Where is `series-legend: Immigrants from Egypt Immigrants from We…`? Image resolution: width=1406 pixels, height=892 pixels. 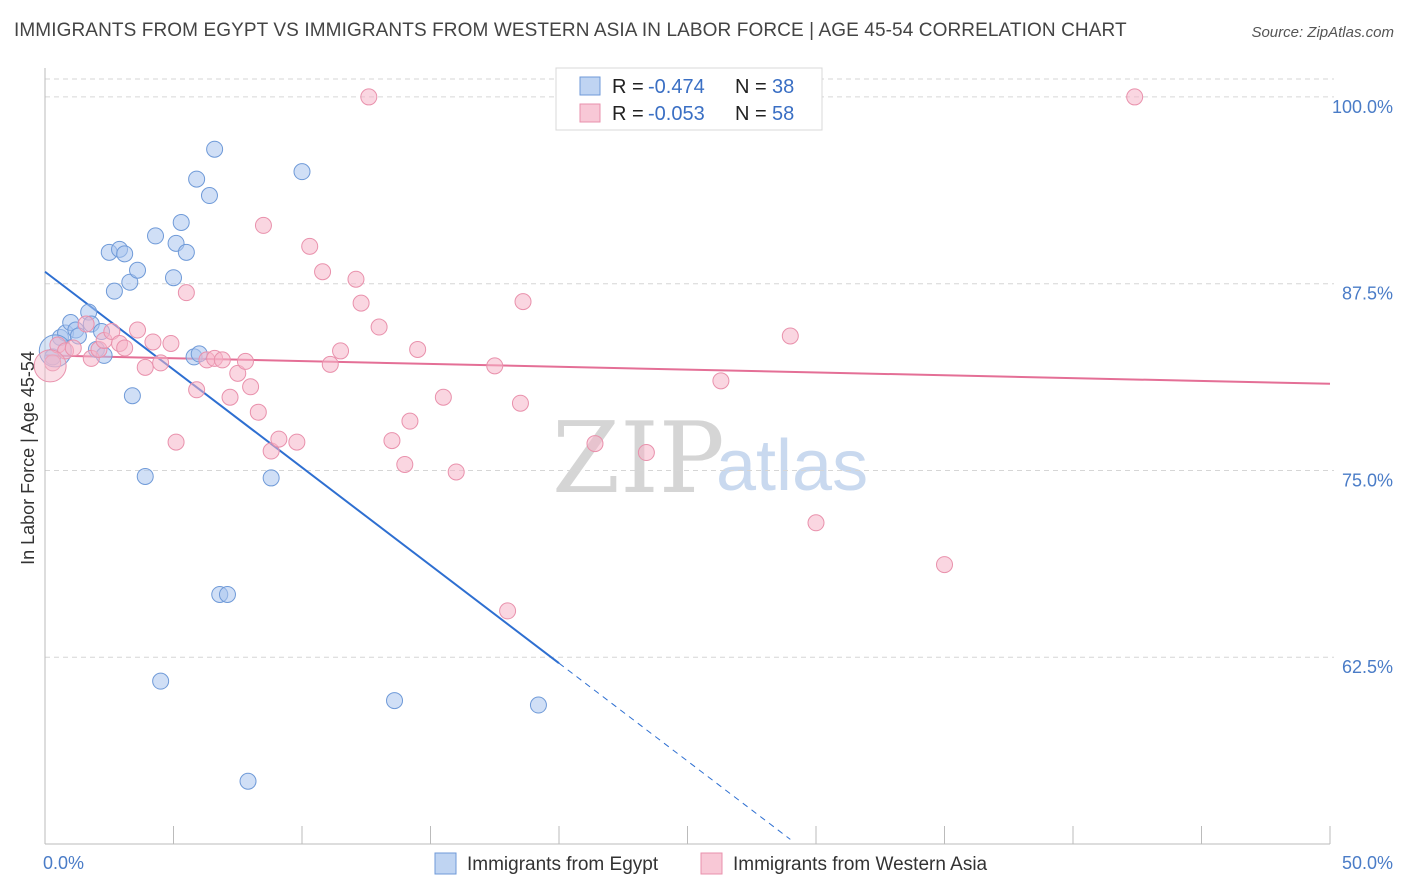 series-legend: Immigrants from Egypt Immigrants from We… is located at coordinates (711, 863).